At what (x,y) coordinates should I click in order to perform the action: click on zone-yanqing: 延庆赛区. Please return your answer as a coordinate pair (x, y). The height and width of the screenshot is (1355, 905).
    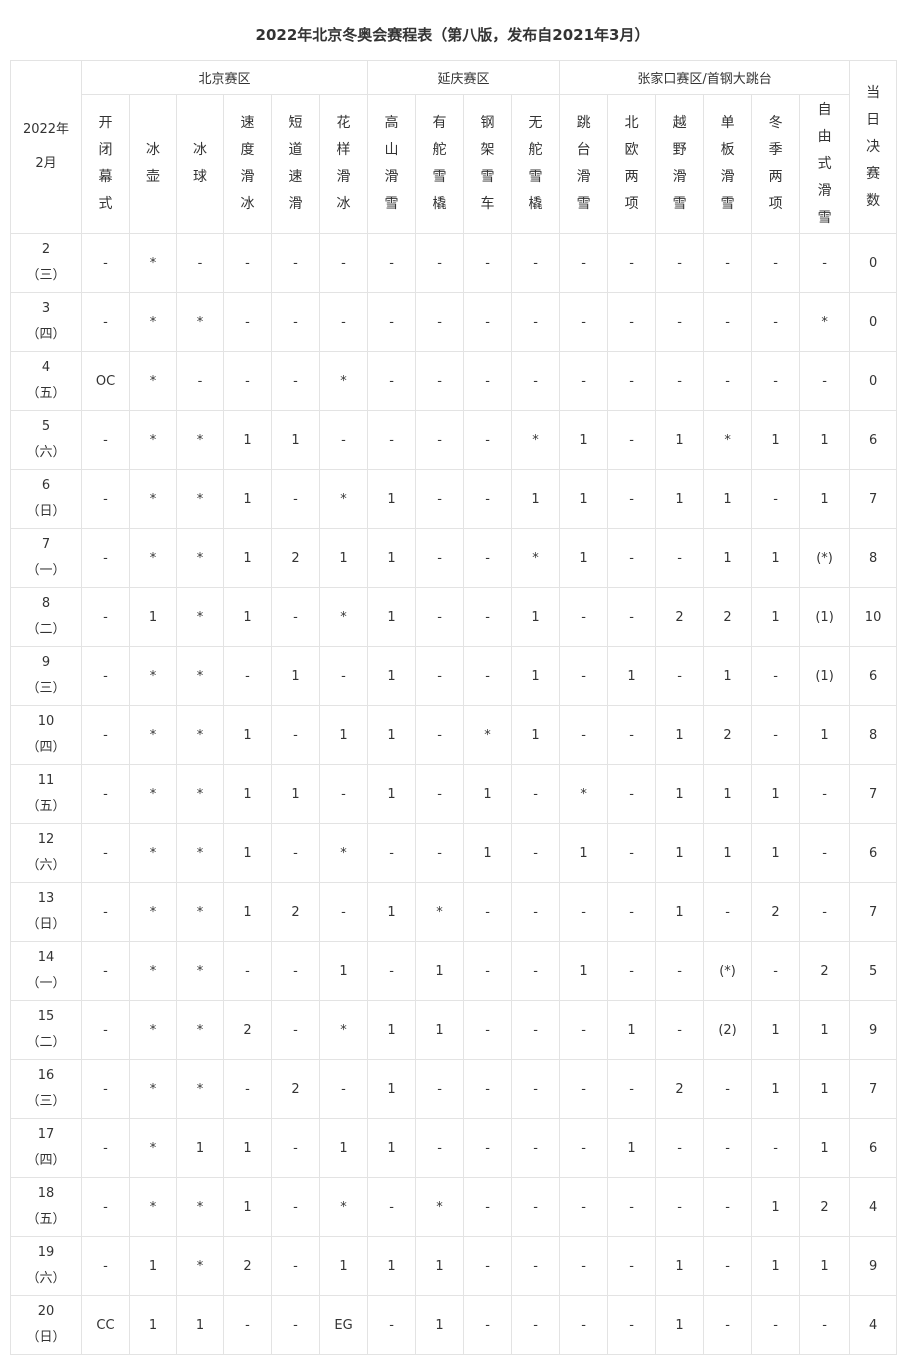
    Looking at the image, I should click on (464, 77).